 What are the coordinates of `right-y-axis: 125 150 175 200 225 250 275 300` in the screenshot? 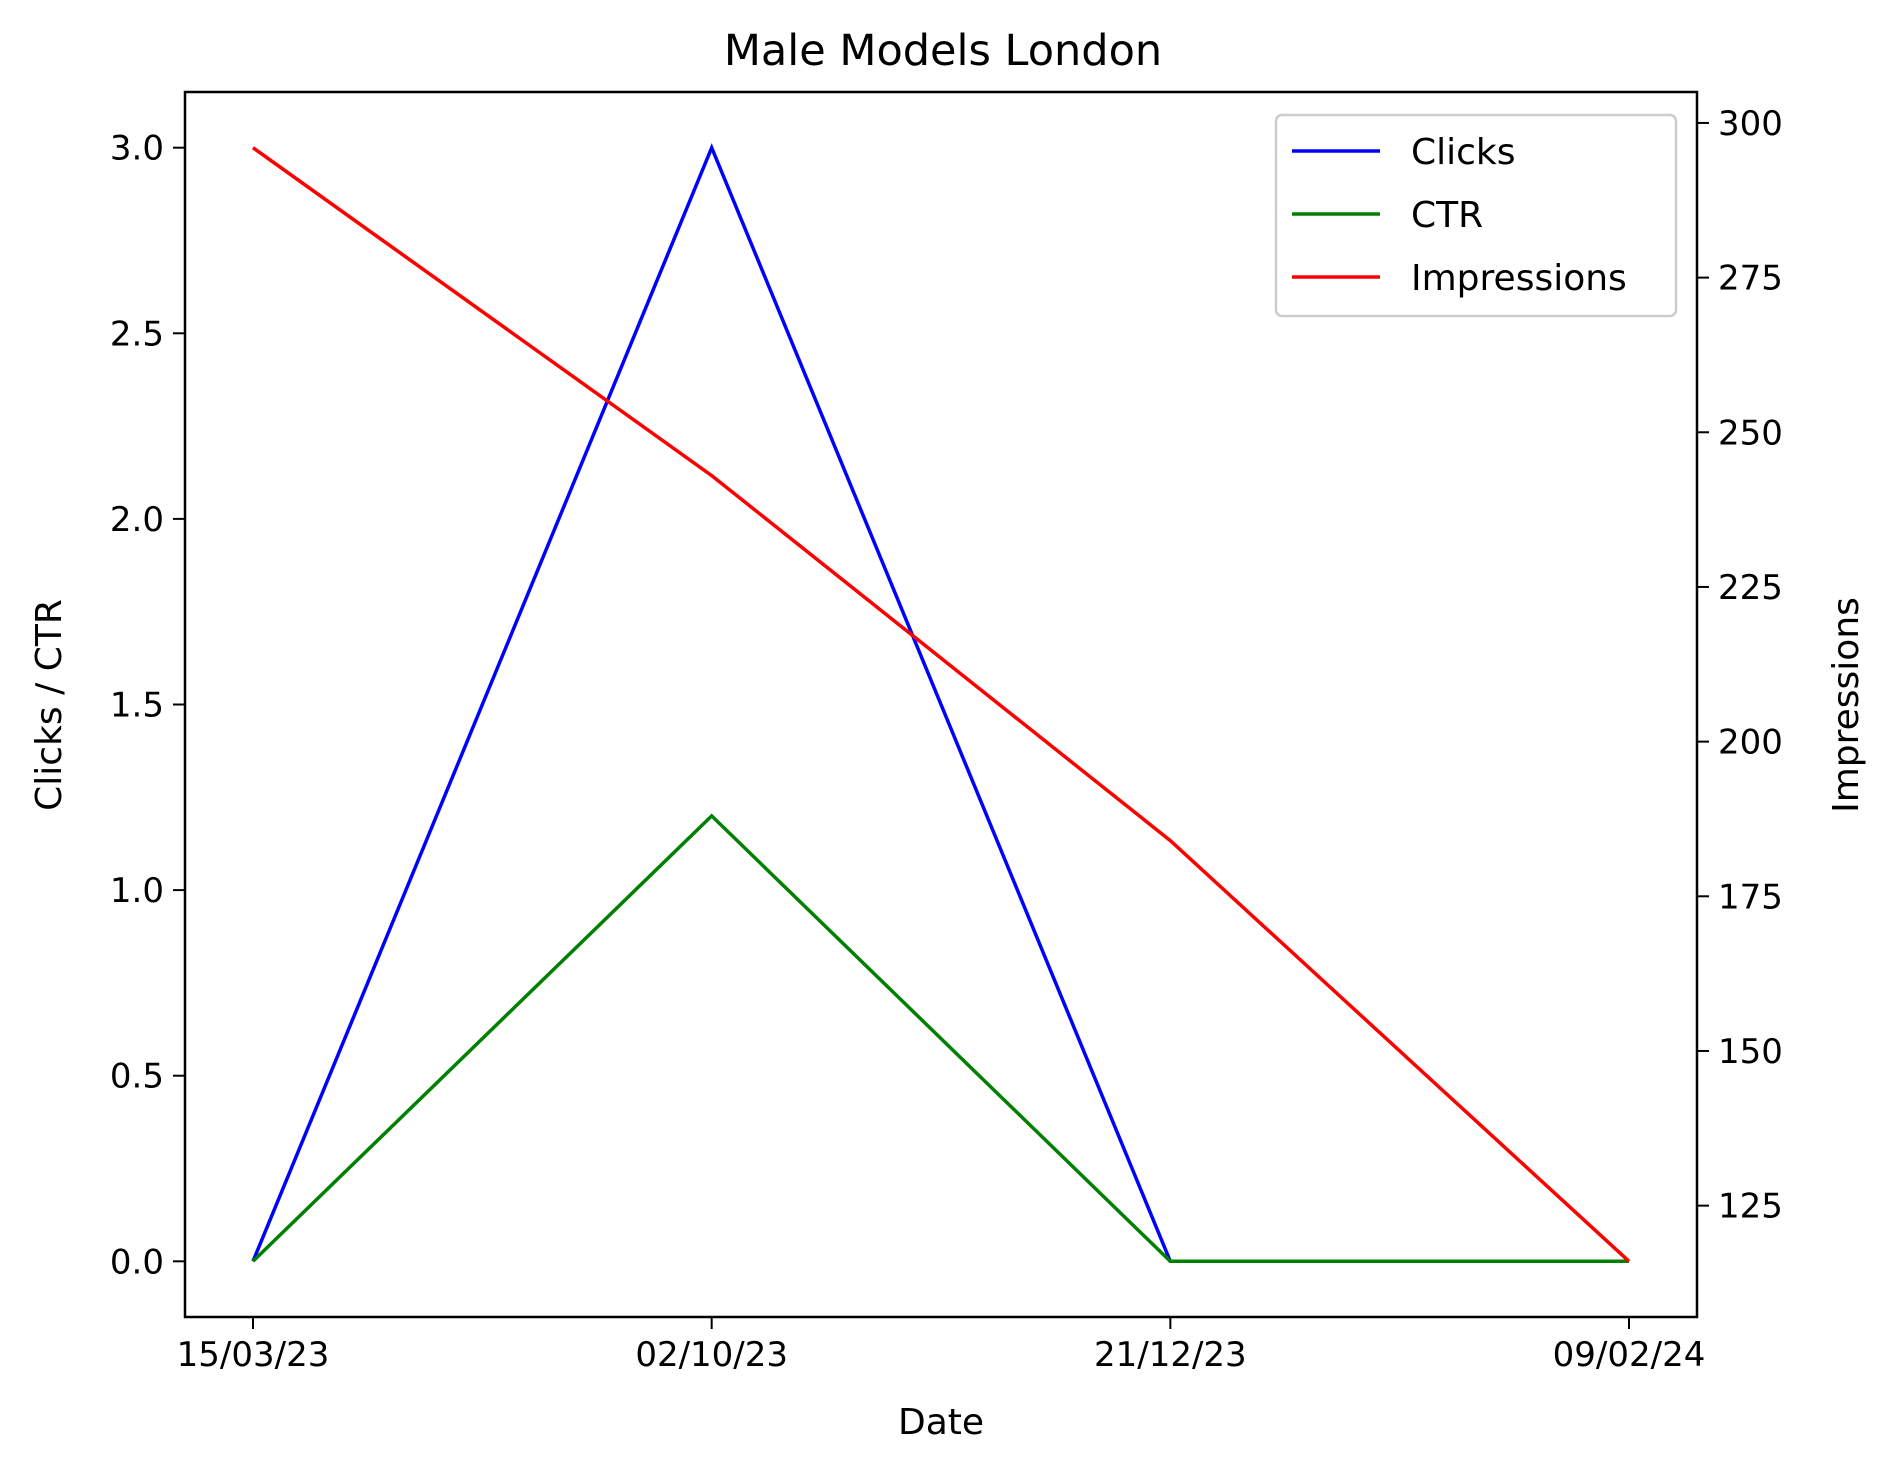 It's located at (1740, 665).